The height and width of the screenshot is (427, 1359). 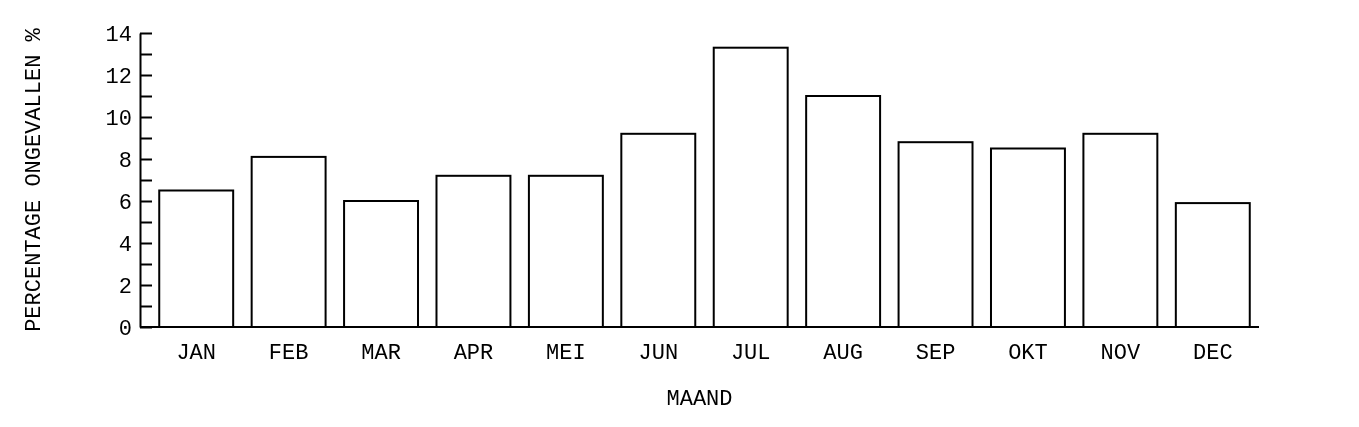 What do you see at coordinates (118, 35) in the screenshot?
I see `y-tick-label: 14` at bounding box center [118, 35].